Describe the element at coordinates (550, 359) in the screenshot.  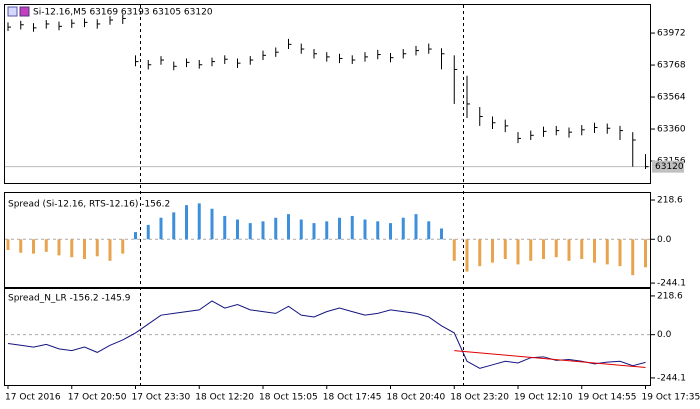
I see `regression-line` at that location.